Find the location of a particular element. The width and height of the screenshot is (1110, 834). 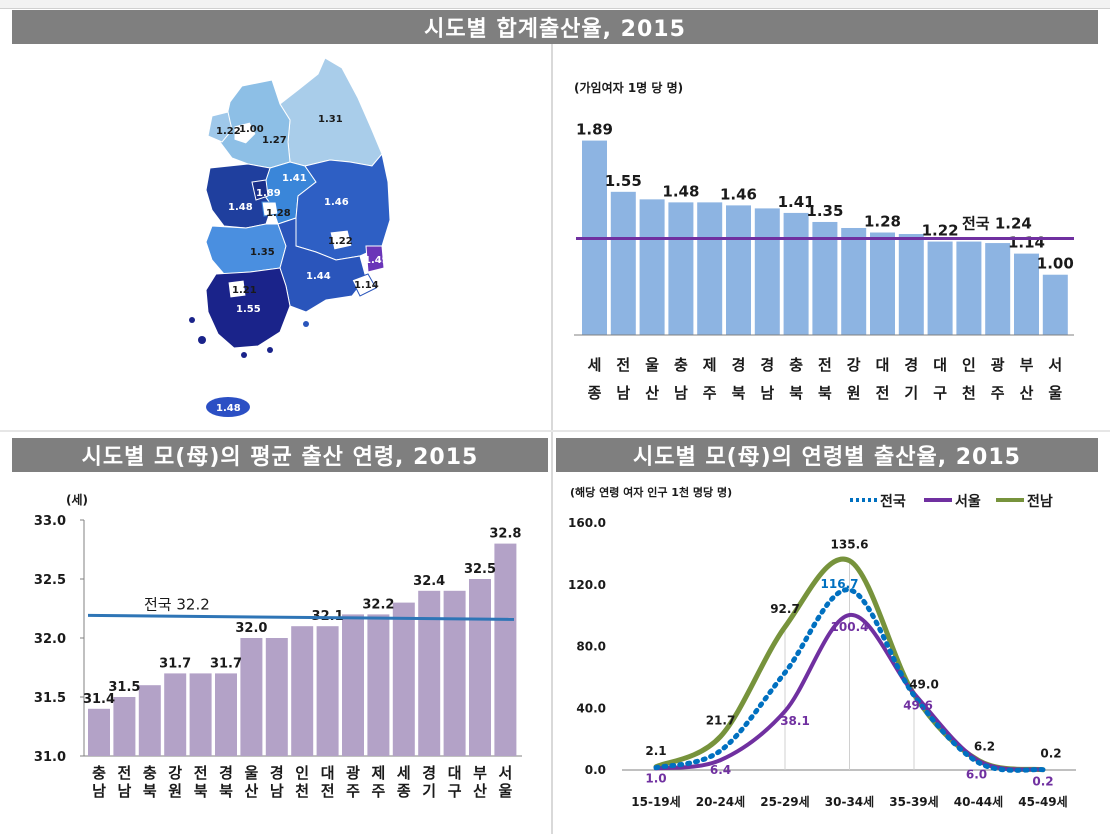

map-region-sejong is located at coordinates (260, 190).